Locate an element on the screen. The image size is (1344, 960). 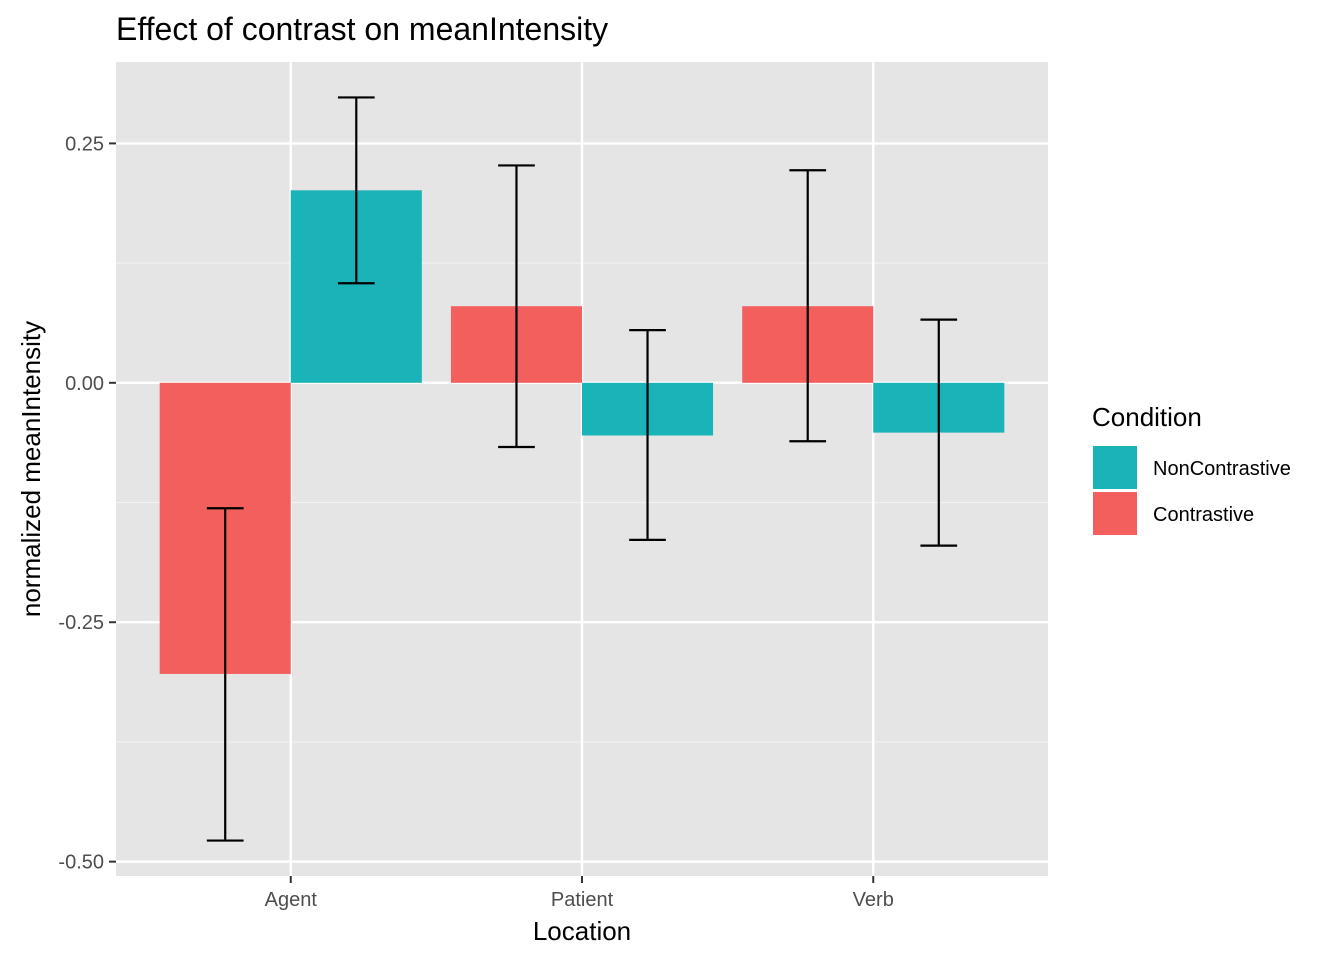
legend-key-noncontrastive is located at coordinates (1115, 467).